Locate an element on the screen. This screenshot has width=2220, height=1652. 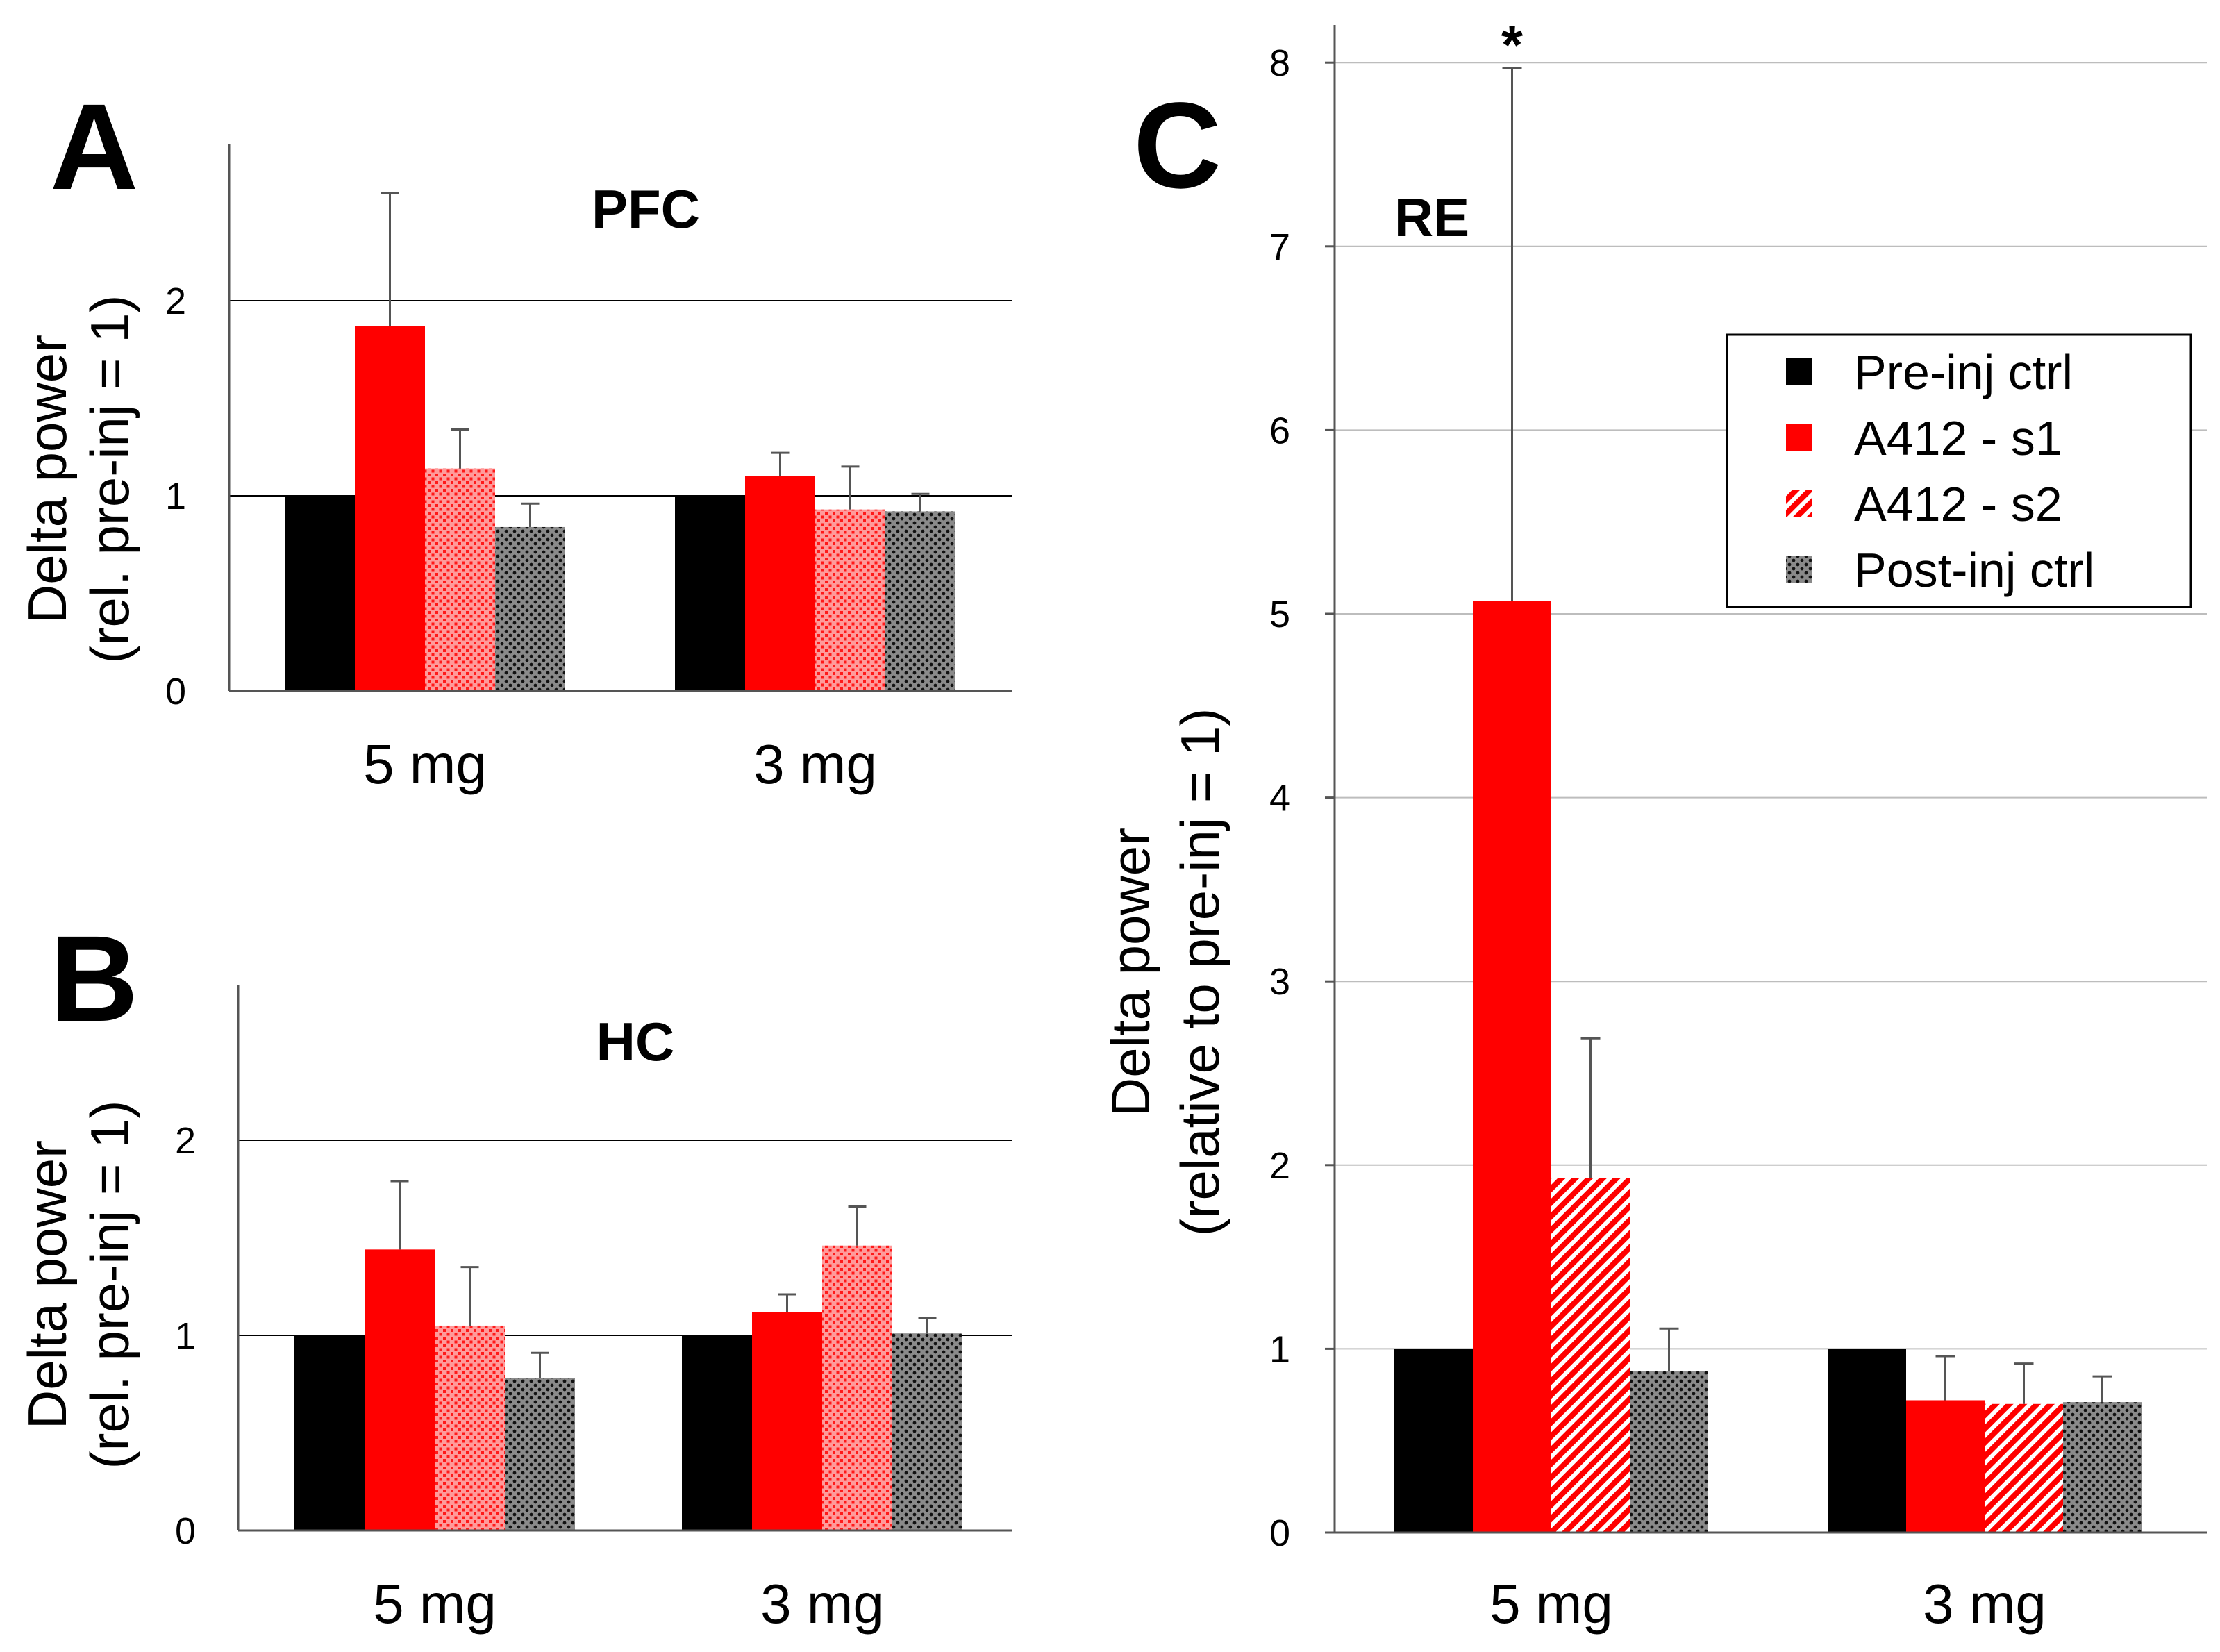
panel-c-category-label-5-mg: 5 mg is located at coordinates (1551, 1604).